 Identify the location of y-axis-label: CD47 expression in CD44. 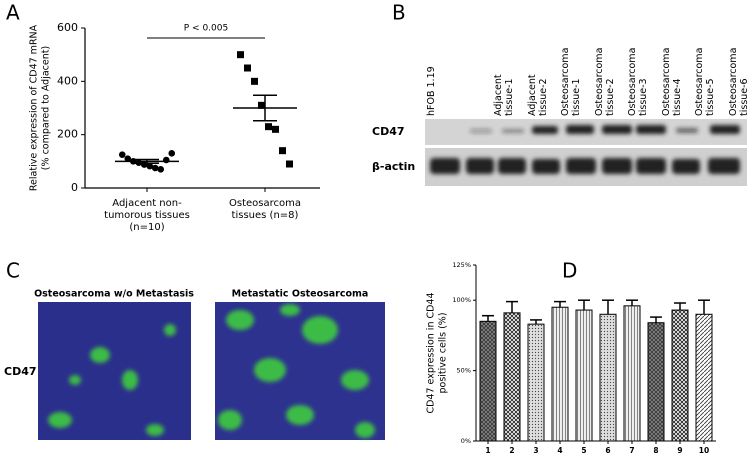
(431, 352).